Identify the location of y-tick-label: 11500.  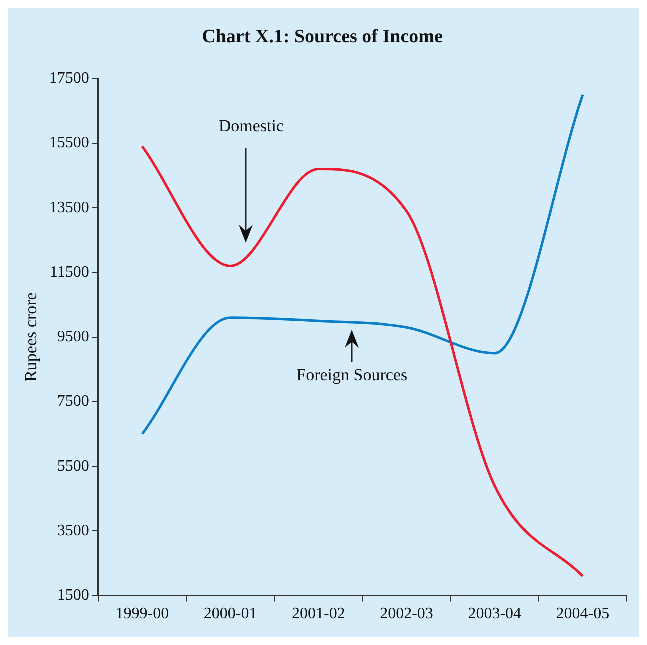
(70, 272).